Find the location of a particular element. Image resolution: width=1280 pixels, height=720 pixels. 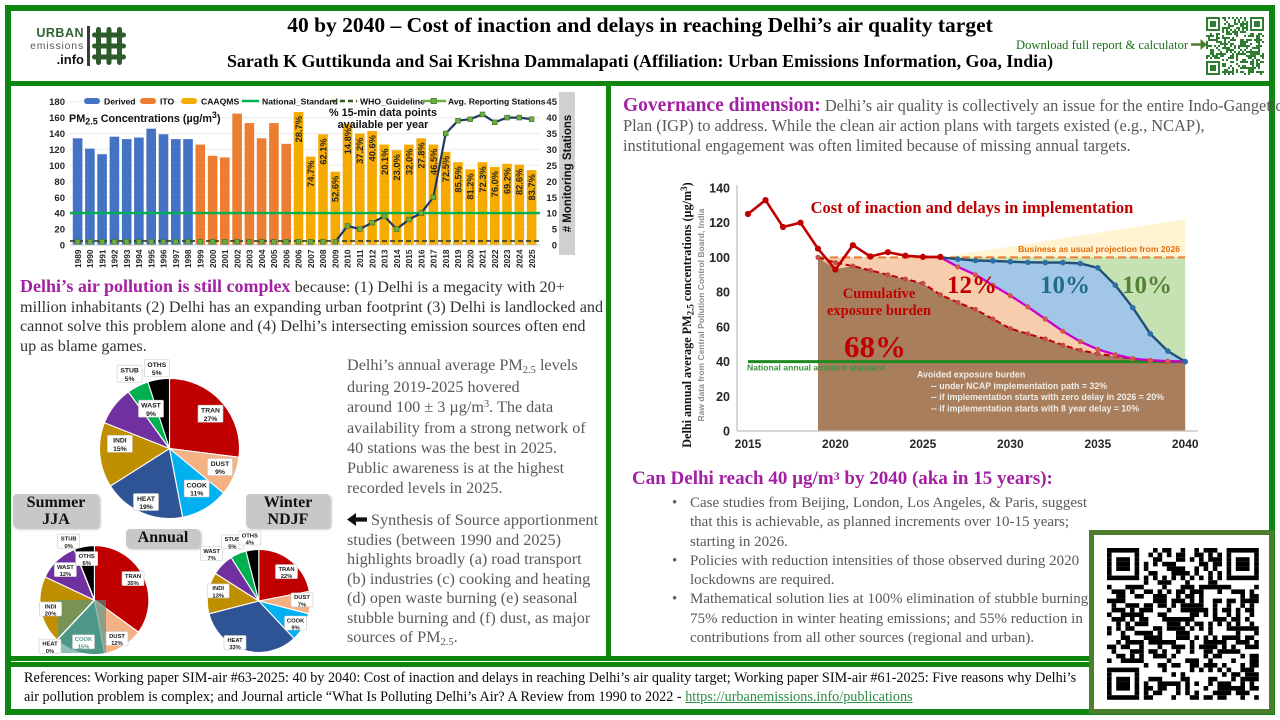

svg-text: 2003 is located at coordinates (250, 258).